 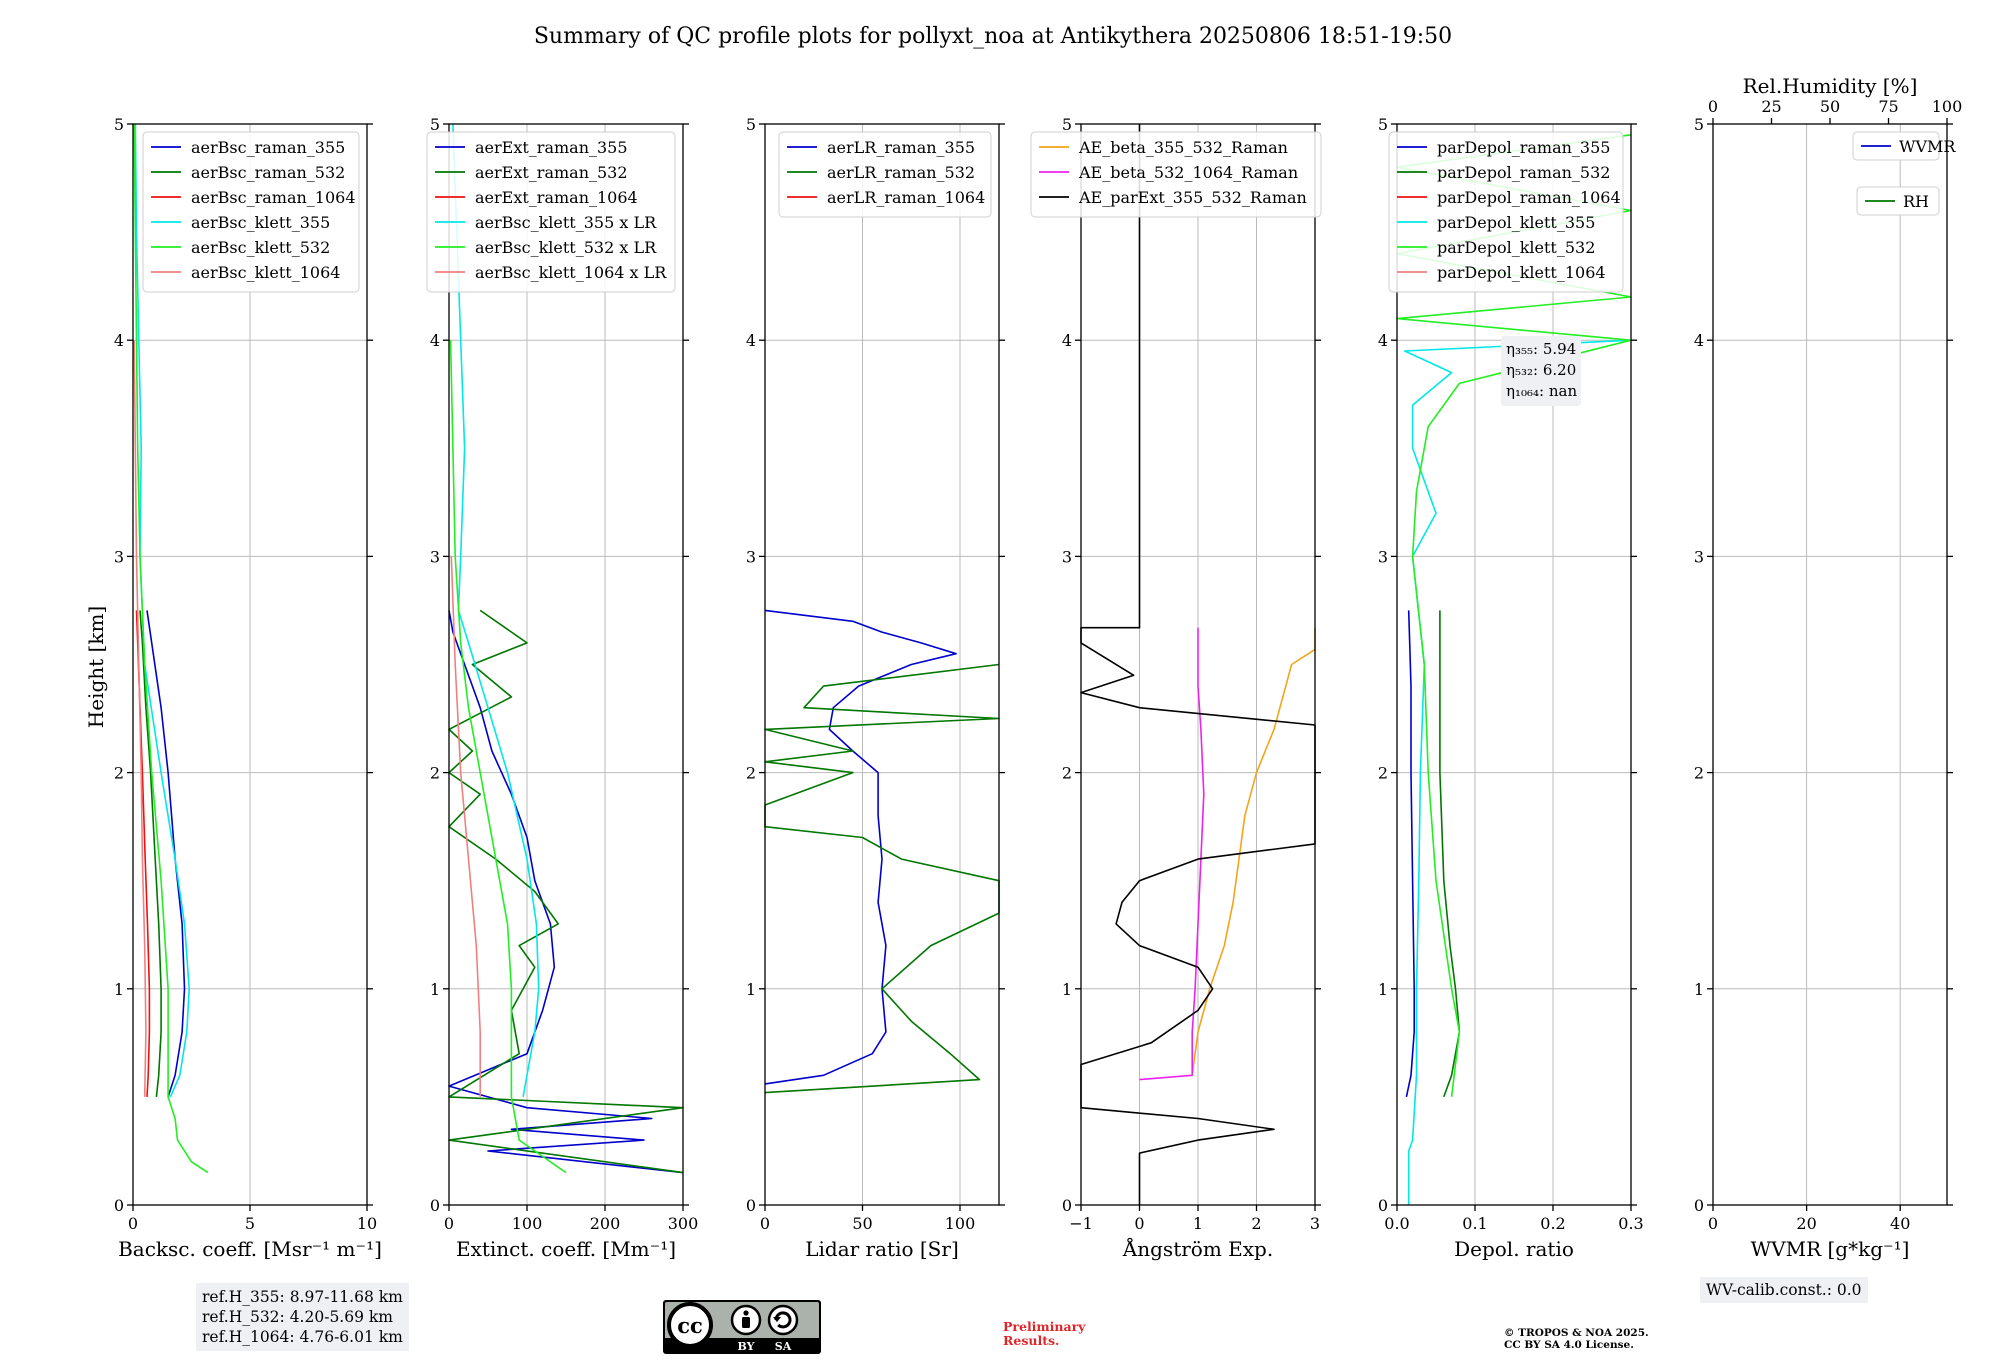 I want to click on series-line-aerbsc-klett-355-x-lr, so click(x=496, y=610).